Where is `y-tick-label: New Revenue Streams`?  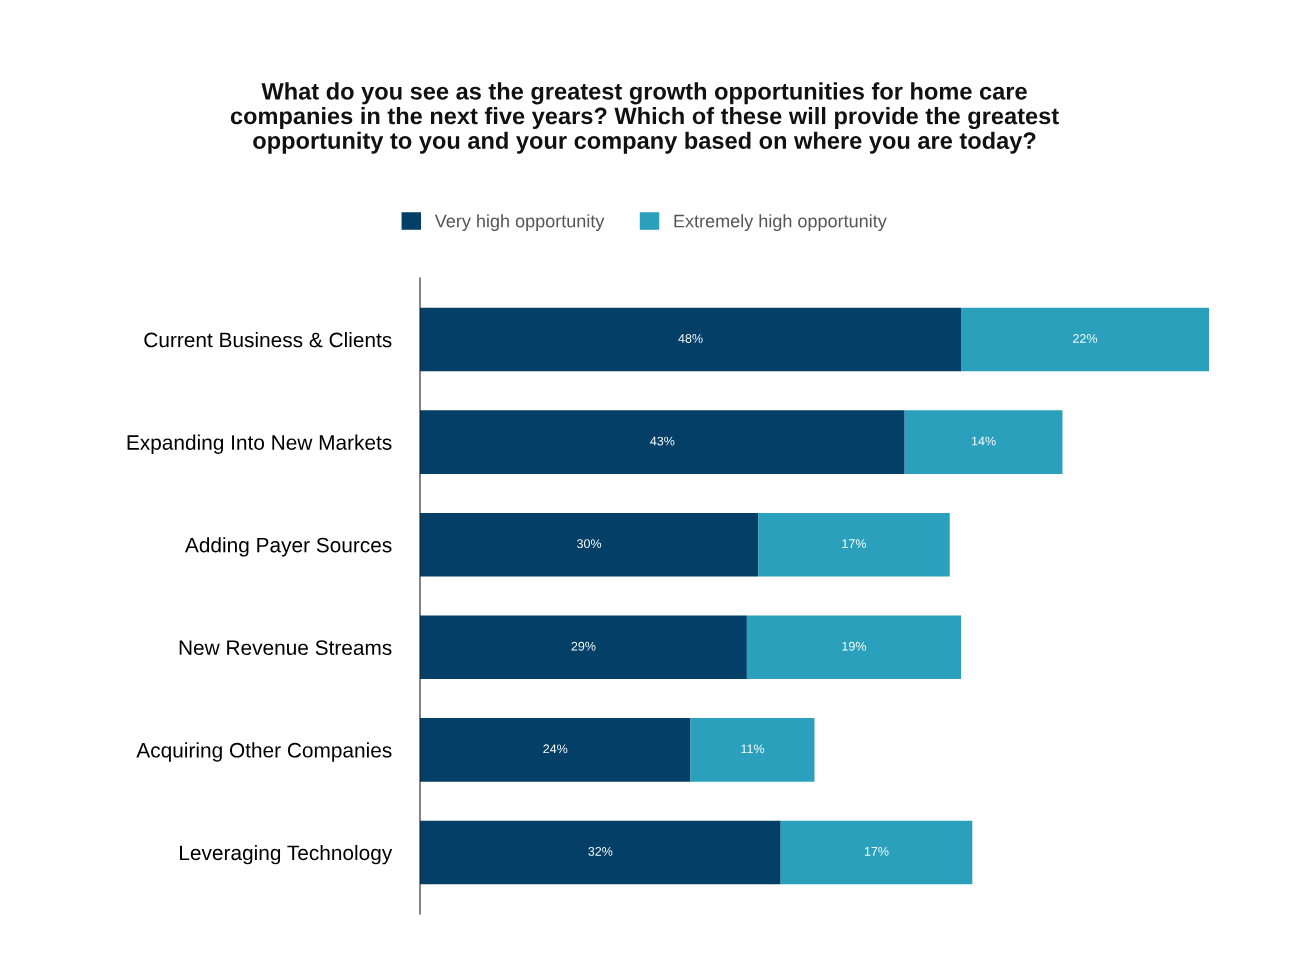 y-tick-label: New Revenue Streams is located at coordinates (285, 648).